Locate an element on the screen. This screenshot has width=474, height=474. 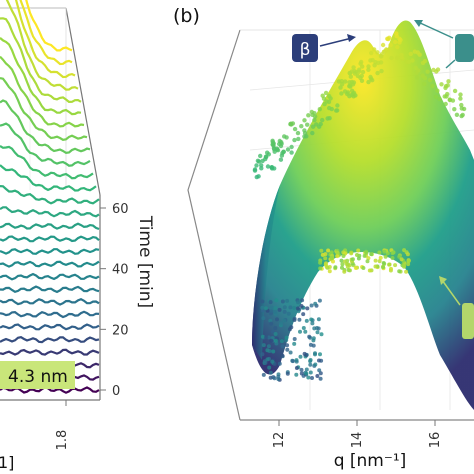
q-tick-label: 16 is located at coordinates (435, 440).